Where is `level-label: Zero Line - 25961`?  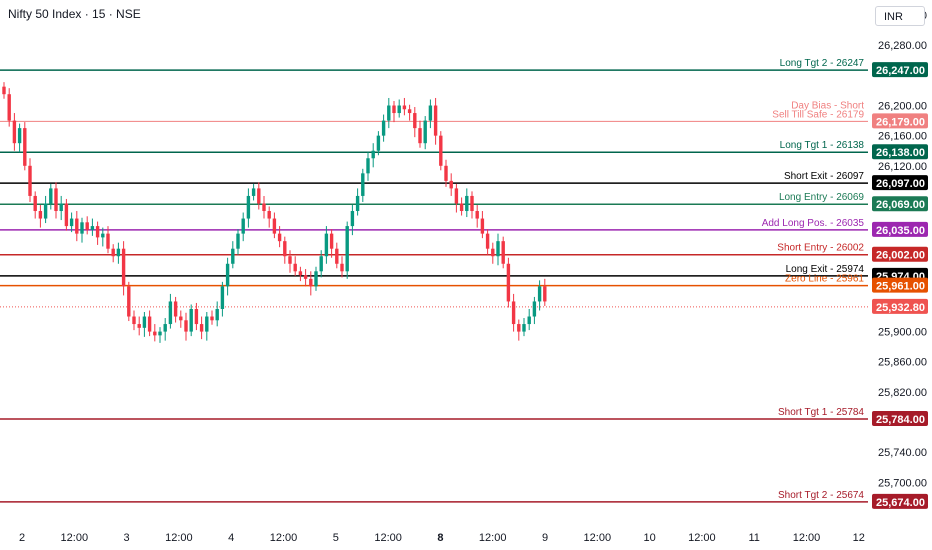
level-label: Zero Line - 25961 is located at coordinates (824, 279).